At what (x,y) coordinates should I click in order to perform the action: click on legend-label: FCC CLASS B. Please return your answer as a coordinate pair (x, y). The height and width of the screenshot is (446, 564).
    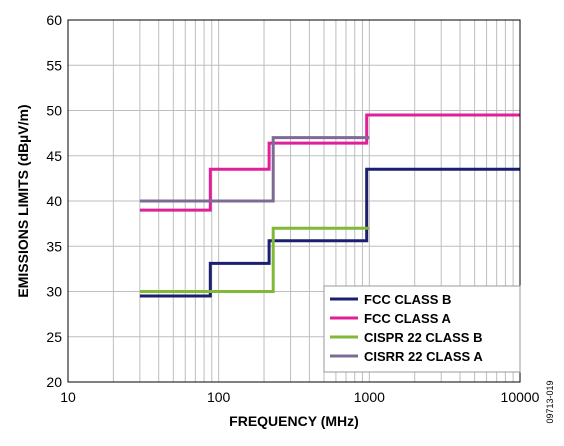
    Looking at the image, I should click on (407, 299).